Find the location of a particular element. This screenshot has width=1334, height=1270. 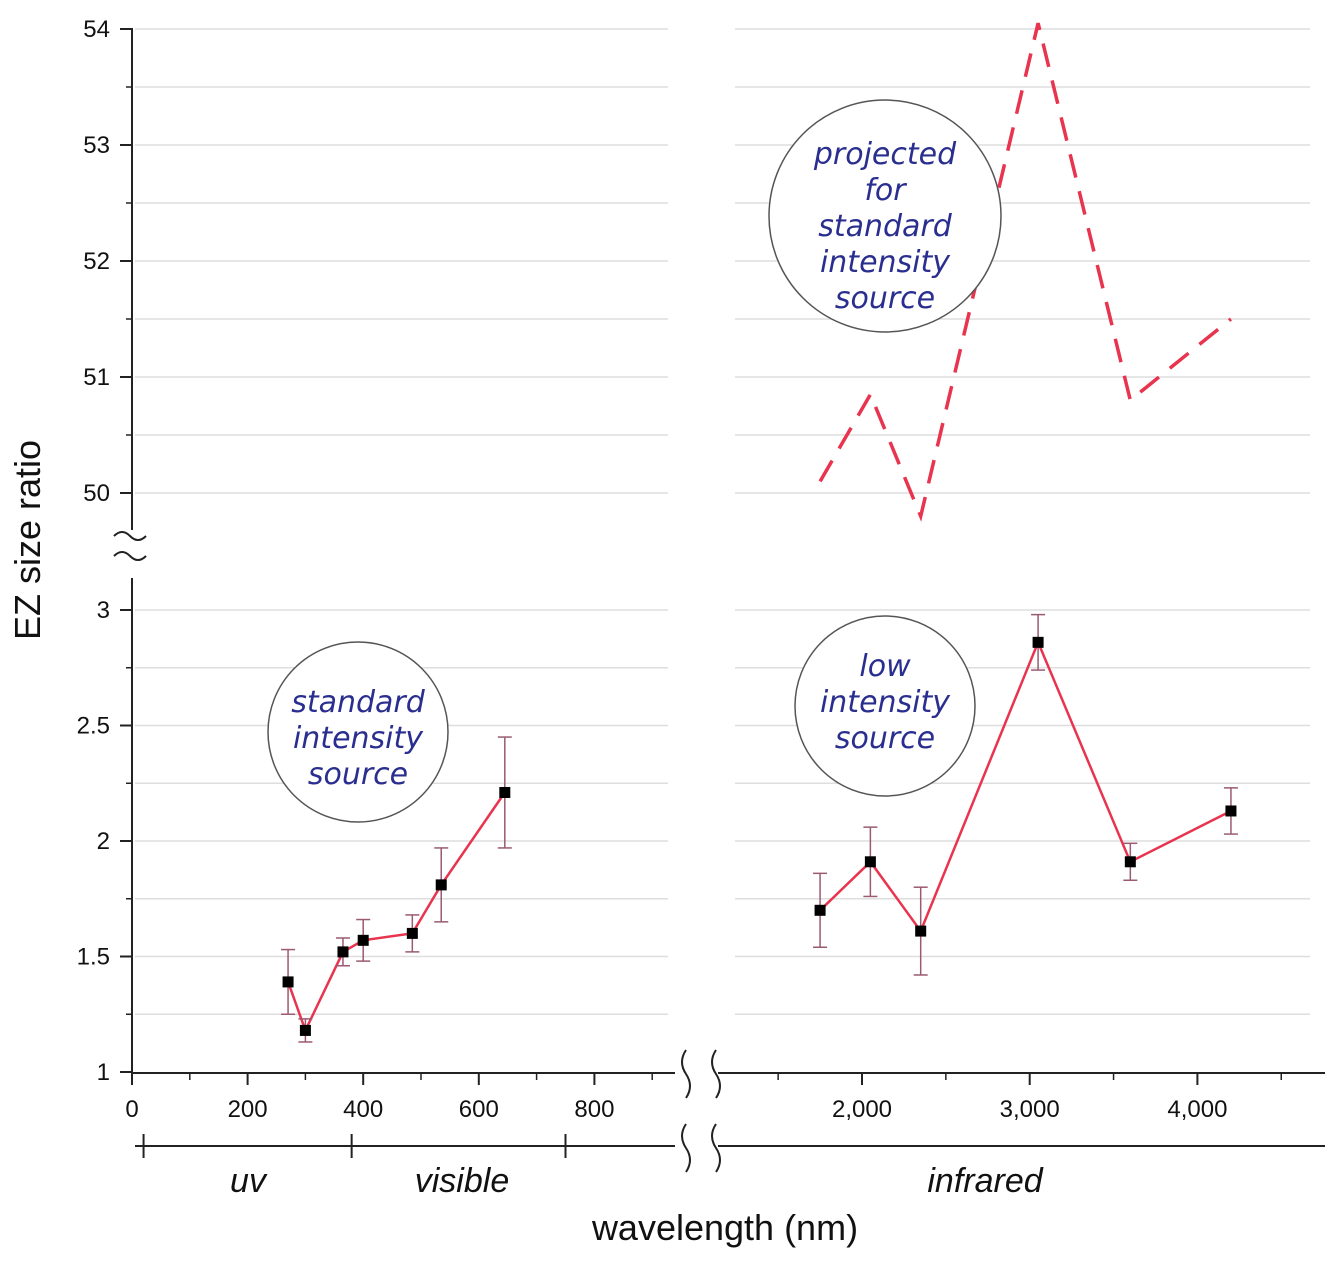

y-axis-break-icon is located at coordinates (130, 546).